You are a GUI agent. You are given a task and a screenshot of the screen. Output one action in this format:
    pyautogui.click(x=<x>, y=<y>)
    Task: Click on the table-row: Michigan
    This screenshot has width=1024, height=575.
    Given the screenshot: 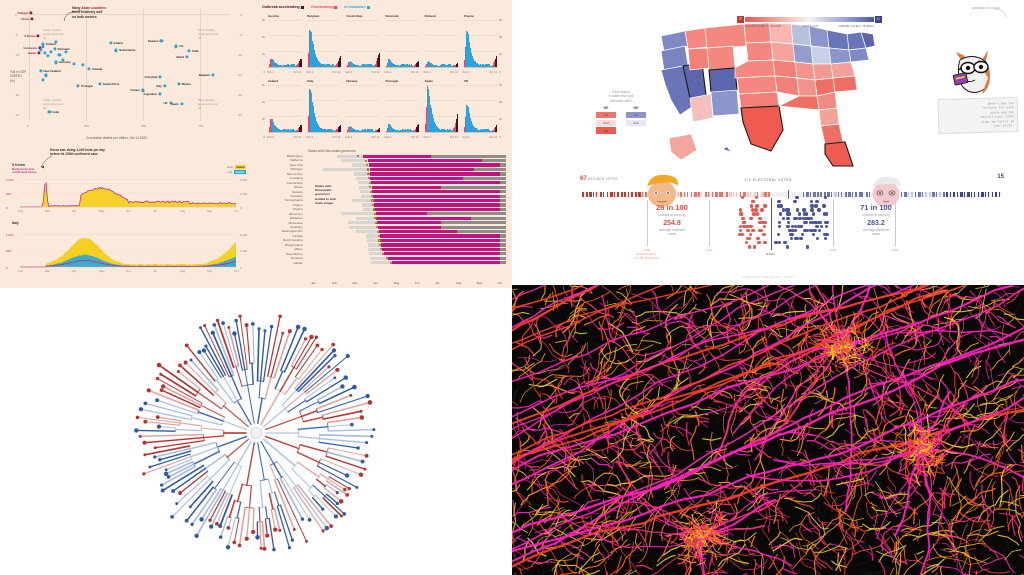 What is the action you would take?
    pyautogui.click(x=381, y=169)
    